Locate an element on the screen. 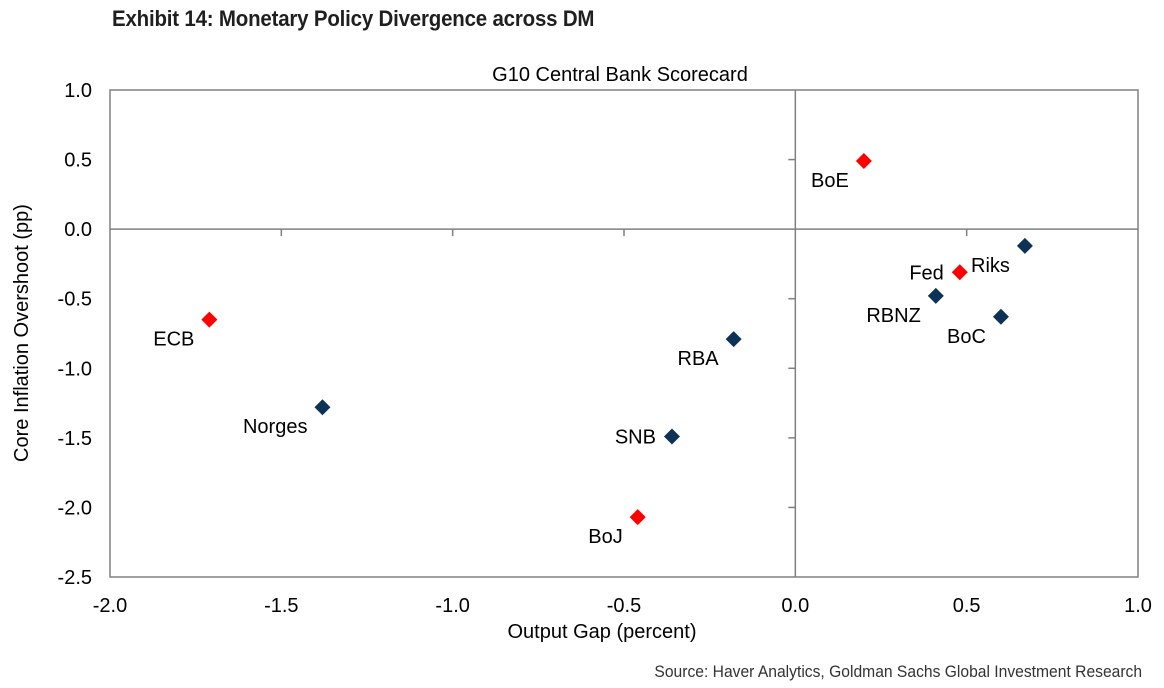 Image resolution: width=1164 pixels, height=688 pixels. x-tick-label: -2.0 is located at coordinates (110, 606).